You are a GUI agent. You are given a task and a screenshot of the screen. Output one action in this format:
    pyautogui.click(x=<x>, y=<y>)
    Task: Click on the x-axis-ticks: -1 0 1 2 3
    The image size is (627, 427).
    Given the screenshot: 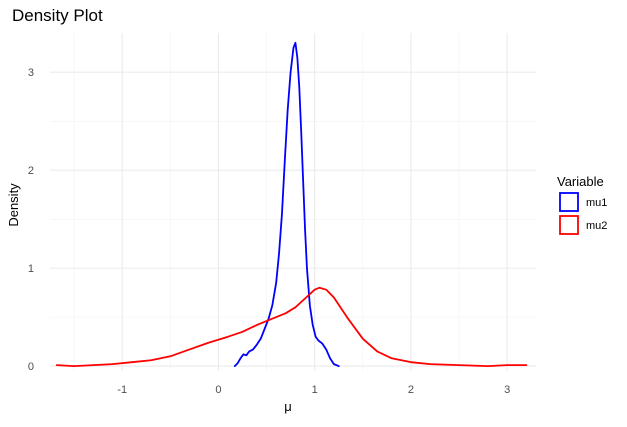 What is the action you would take?
    pyautogui.click(x=313, y=390)
    